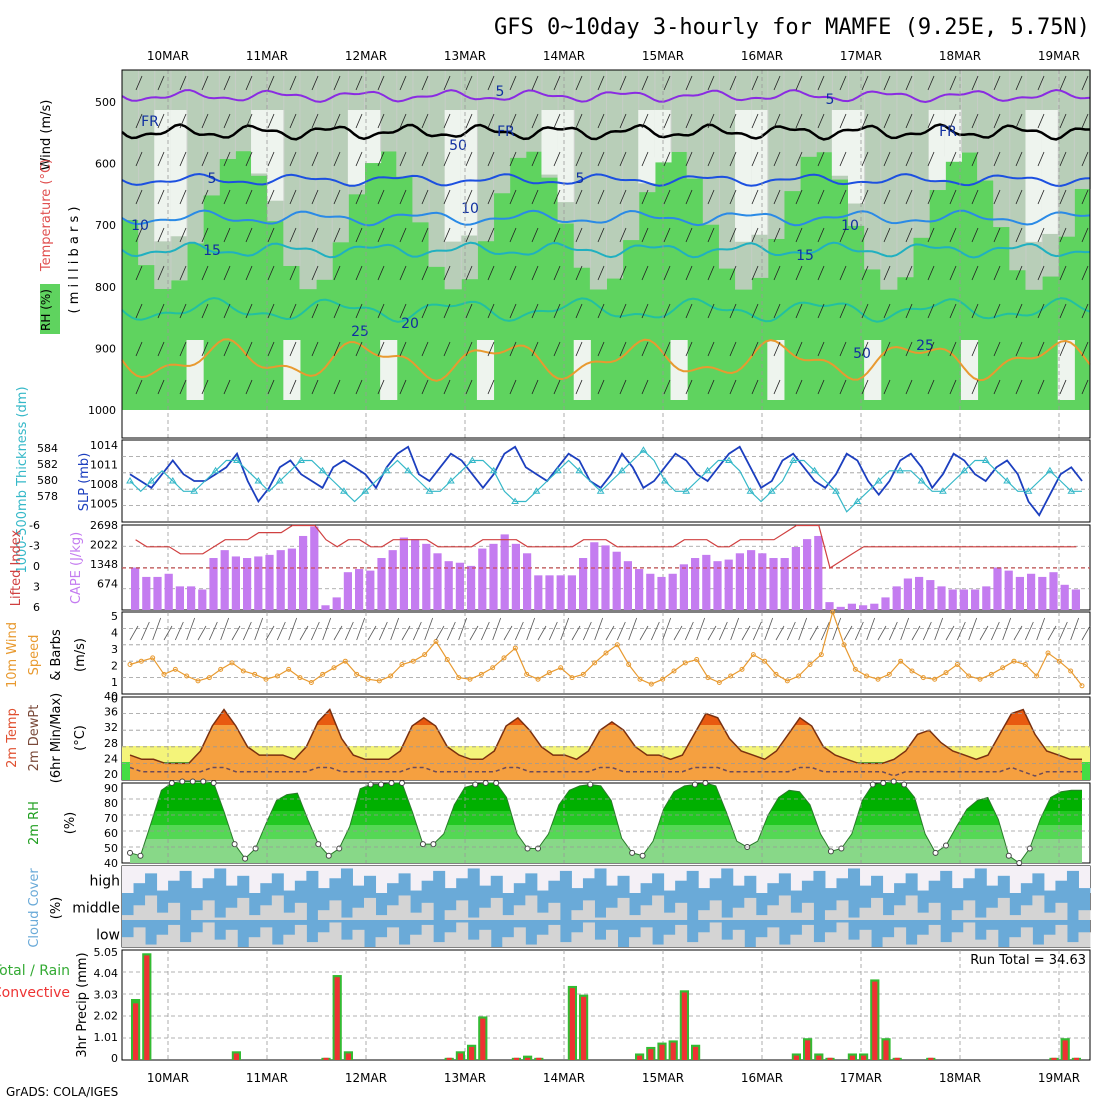 This screenshot has width=1100, height=1100. I want to click on cape-axis-label: CAPE (J/kg), so click(76, 568).